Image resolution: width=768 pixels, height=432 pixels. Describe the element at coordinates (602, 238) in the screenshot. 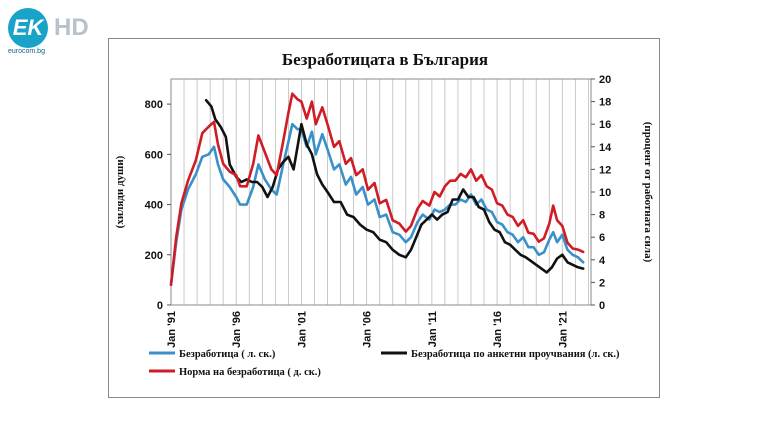

I see `right-tick-label: 6` at that location.